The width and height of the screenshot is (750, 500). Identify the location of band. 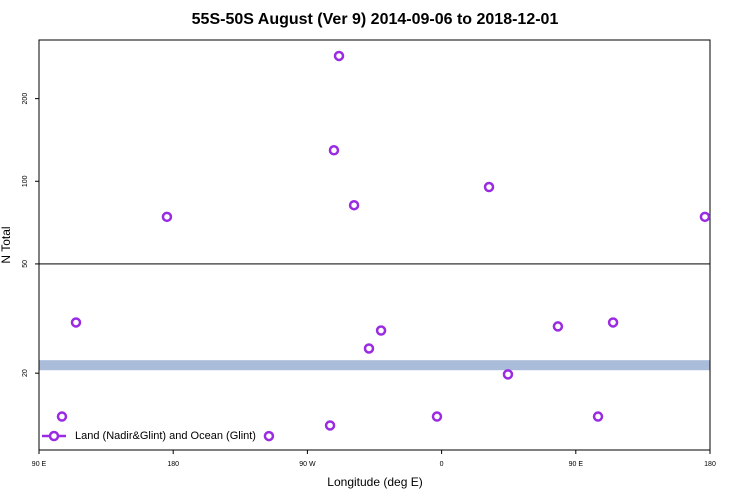
(374, 365).